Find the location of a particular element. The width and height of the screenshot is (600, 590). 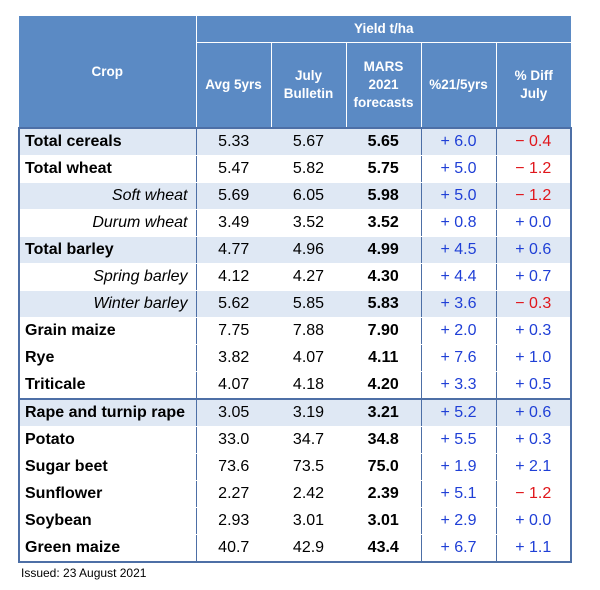

avg-5yrs-cell: 33.0 is located at coordinates (233, 440).